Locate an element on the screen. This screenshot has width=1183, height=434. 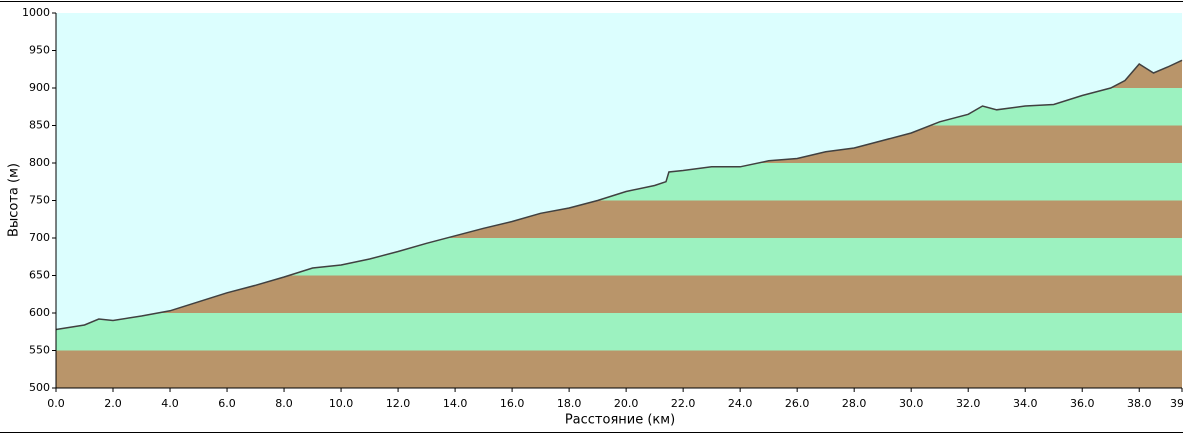
x-tick-label: 18.0 is located at coordinates (569, 403).